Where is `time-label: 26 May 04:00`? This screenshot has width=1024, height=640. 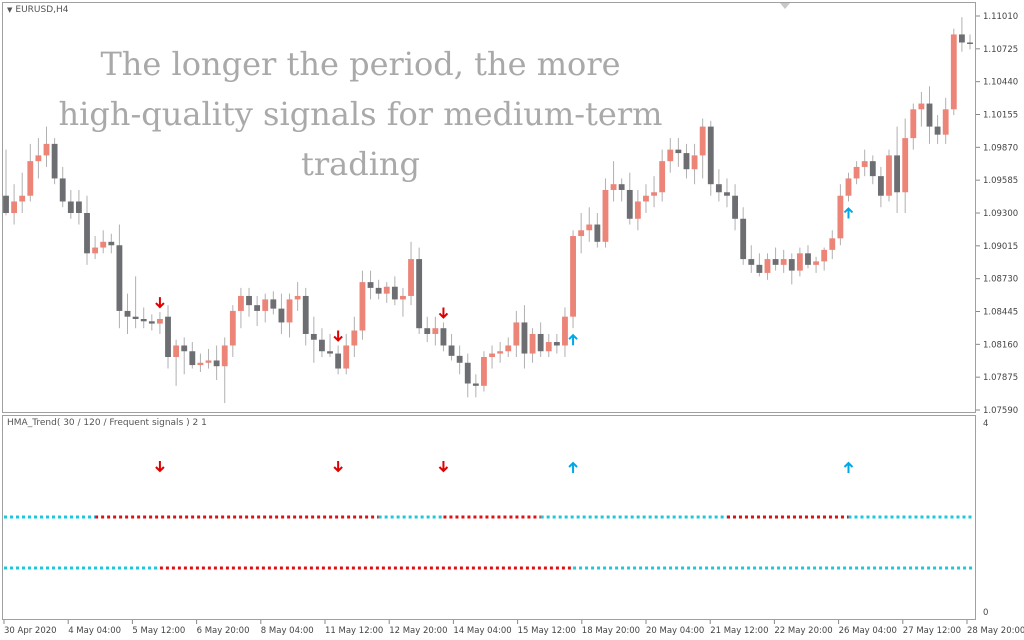
time-label: 26 May 04:00 is located at coordinates (868, 631).